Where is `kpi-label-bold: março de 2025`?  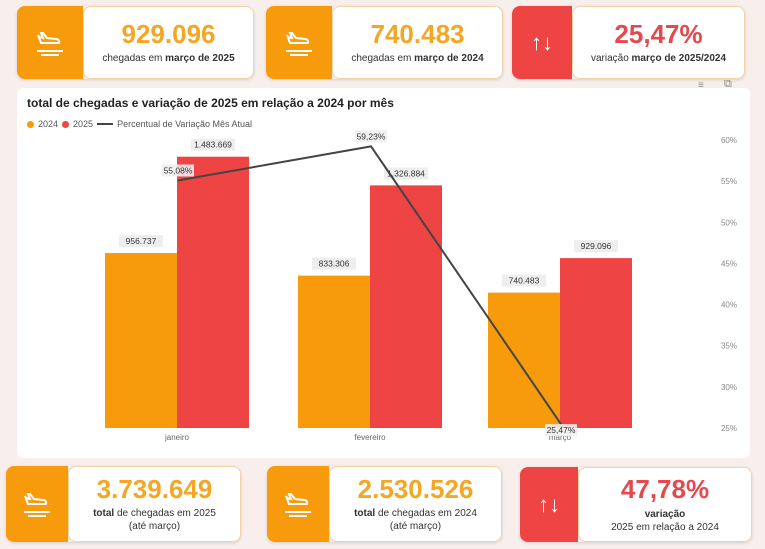
kpi-label-bold: março de 2025 is located at coordinates (200, 59).